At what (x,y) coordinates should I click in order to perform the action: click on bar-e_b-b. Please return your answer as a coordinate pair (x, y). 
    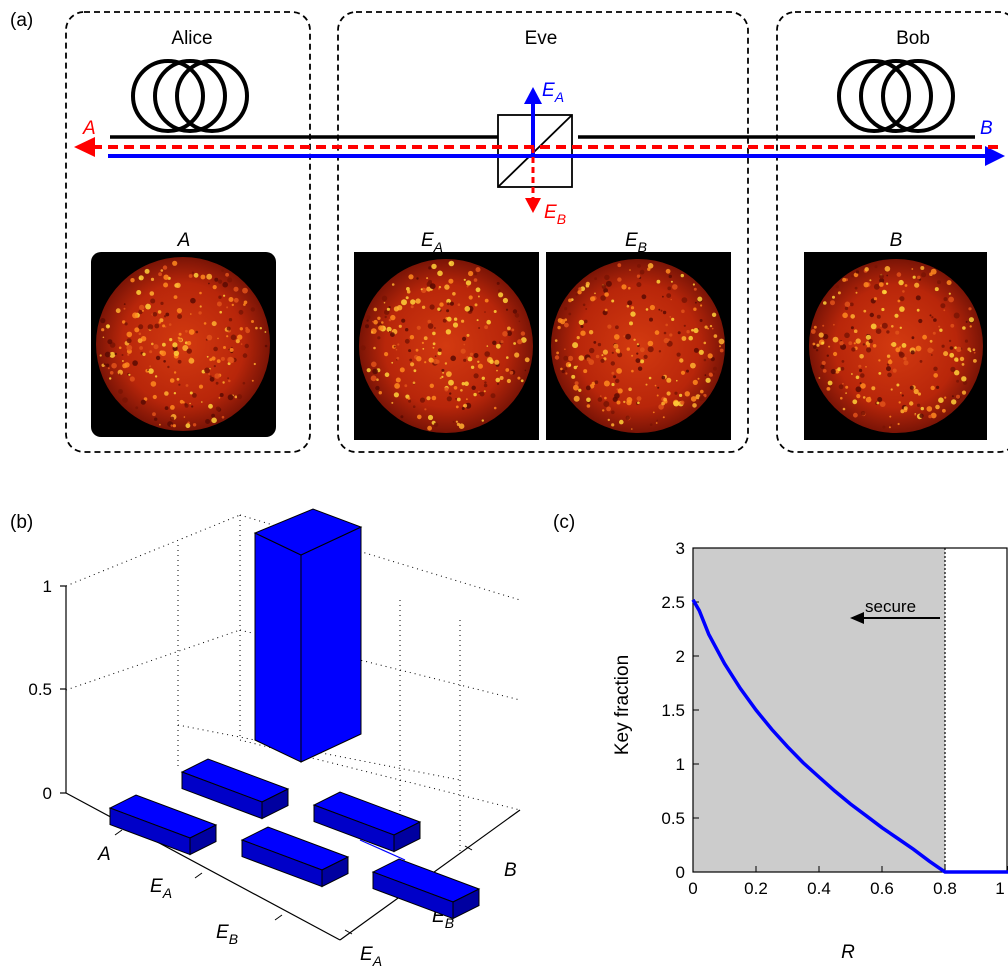
    Looking at the image, I should click on (426, 889).